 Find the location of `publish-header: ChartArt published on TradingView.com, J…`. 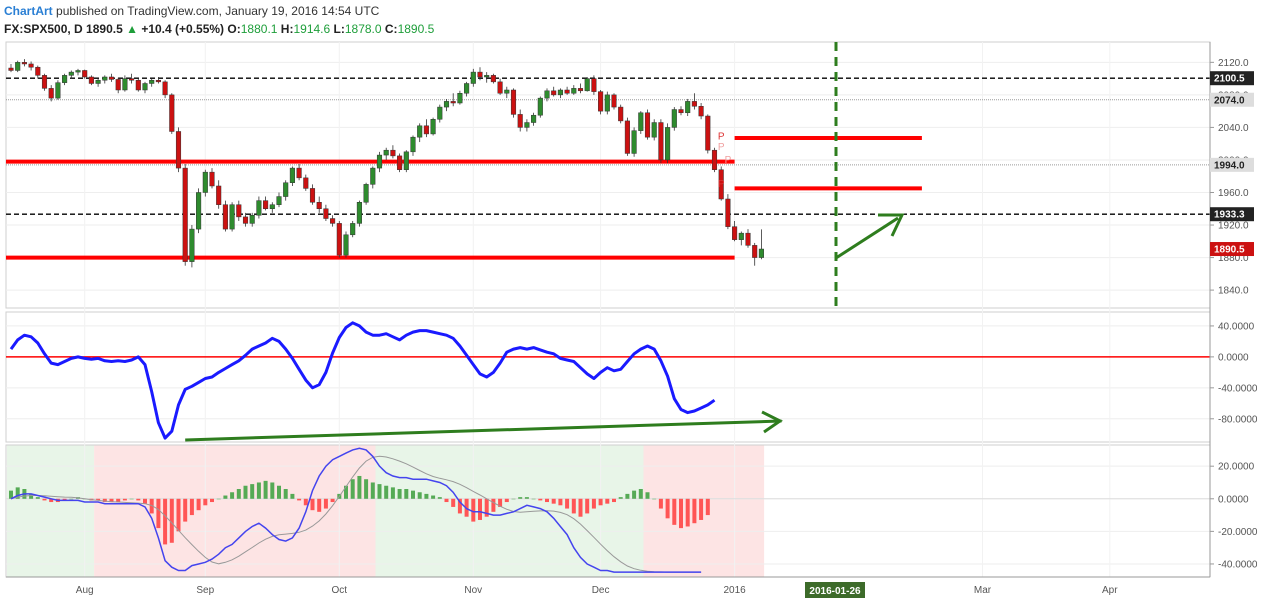

publish-header: ChartArt published on TradingView.com, J… is located at coordinates (191, 11).